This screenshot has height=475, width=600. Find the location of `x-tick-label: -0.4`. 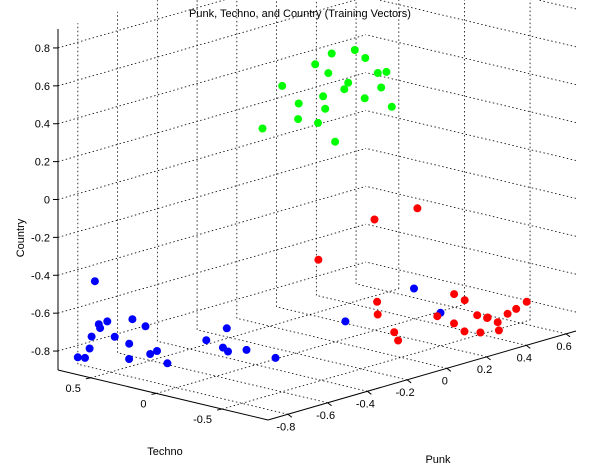

x-tick-label: -0.4 is located at coordinates (365, 404).